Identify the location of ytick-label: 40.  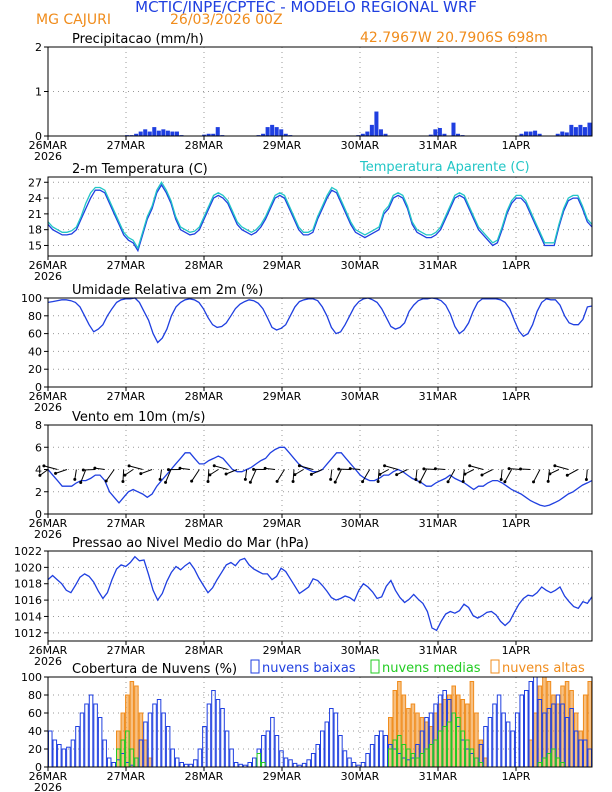
(35, 351).